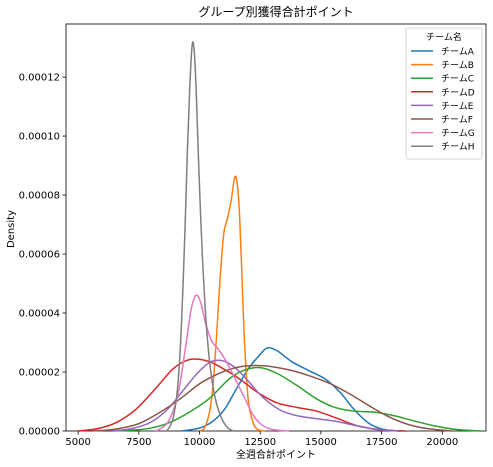  What do you see at coordinates (382, 442) in the screenshot?
I see `x-tick-label: 17500` at bounding box center [382, 442].